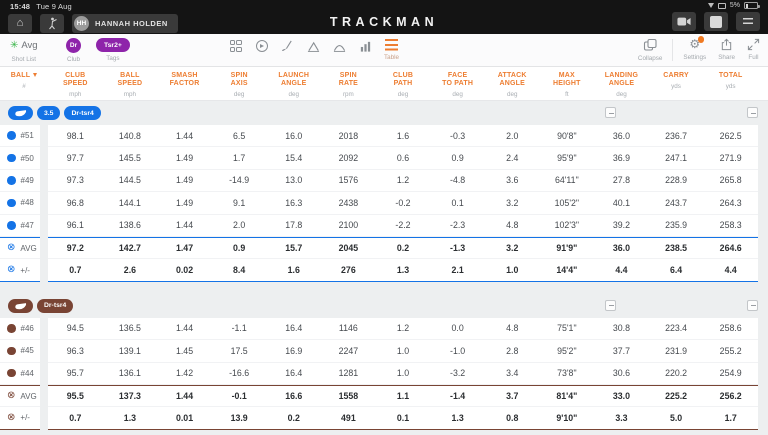  I want to click on value-cell: 0.1, so click(403, 417).